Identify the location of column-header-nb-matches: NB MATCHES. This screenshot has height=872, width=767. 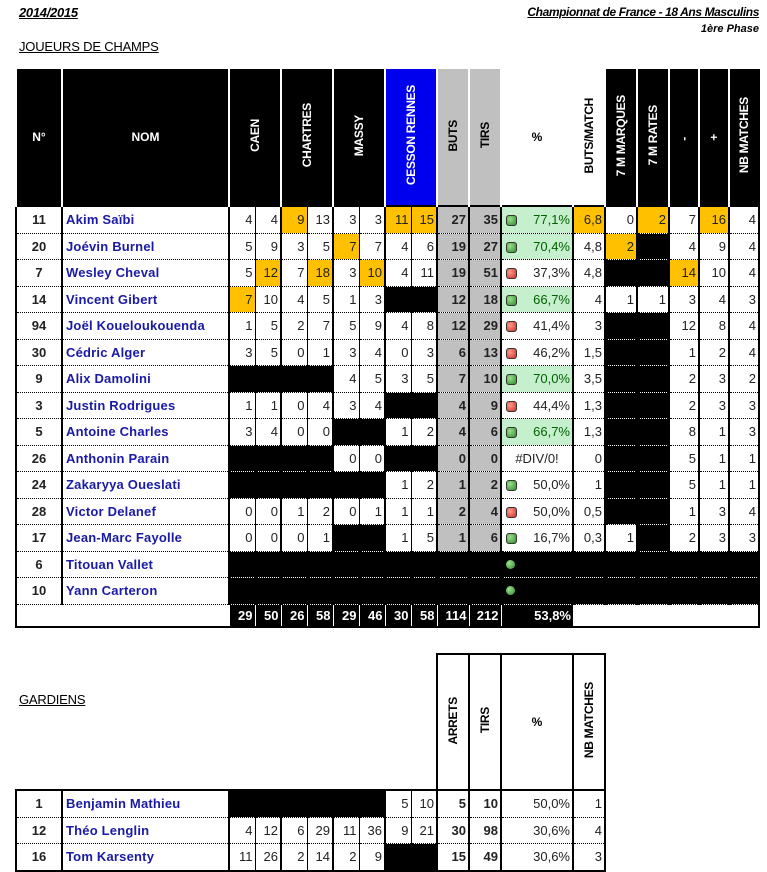
(589, 722).